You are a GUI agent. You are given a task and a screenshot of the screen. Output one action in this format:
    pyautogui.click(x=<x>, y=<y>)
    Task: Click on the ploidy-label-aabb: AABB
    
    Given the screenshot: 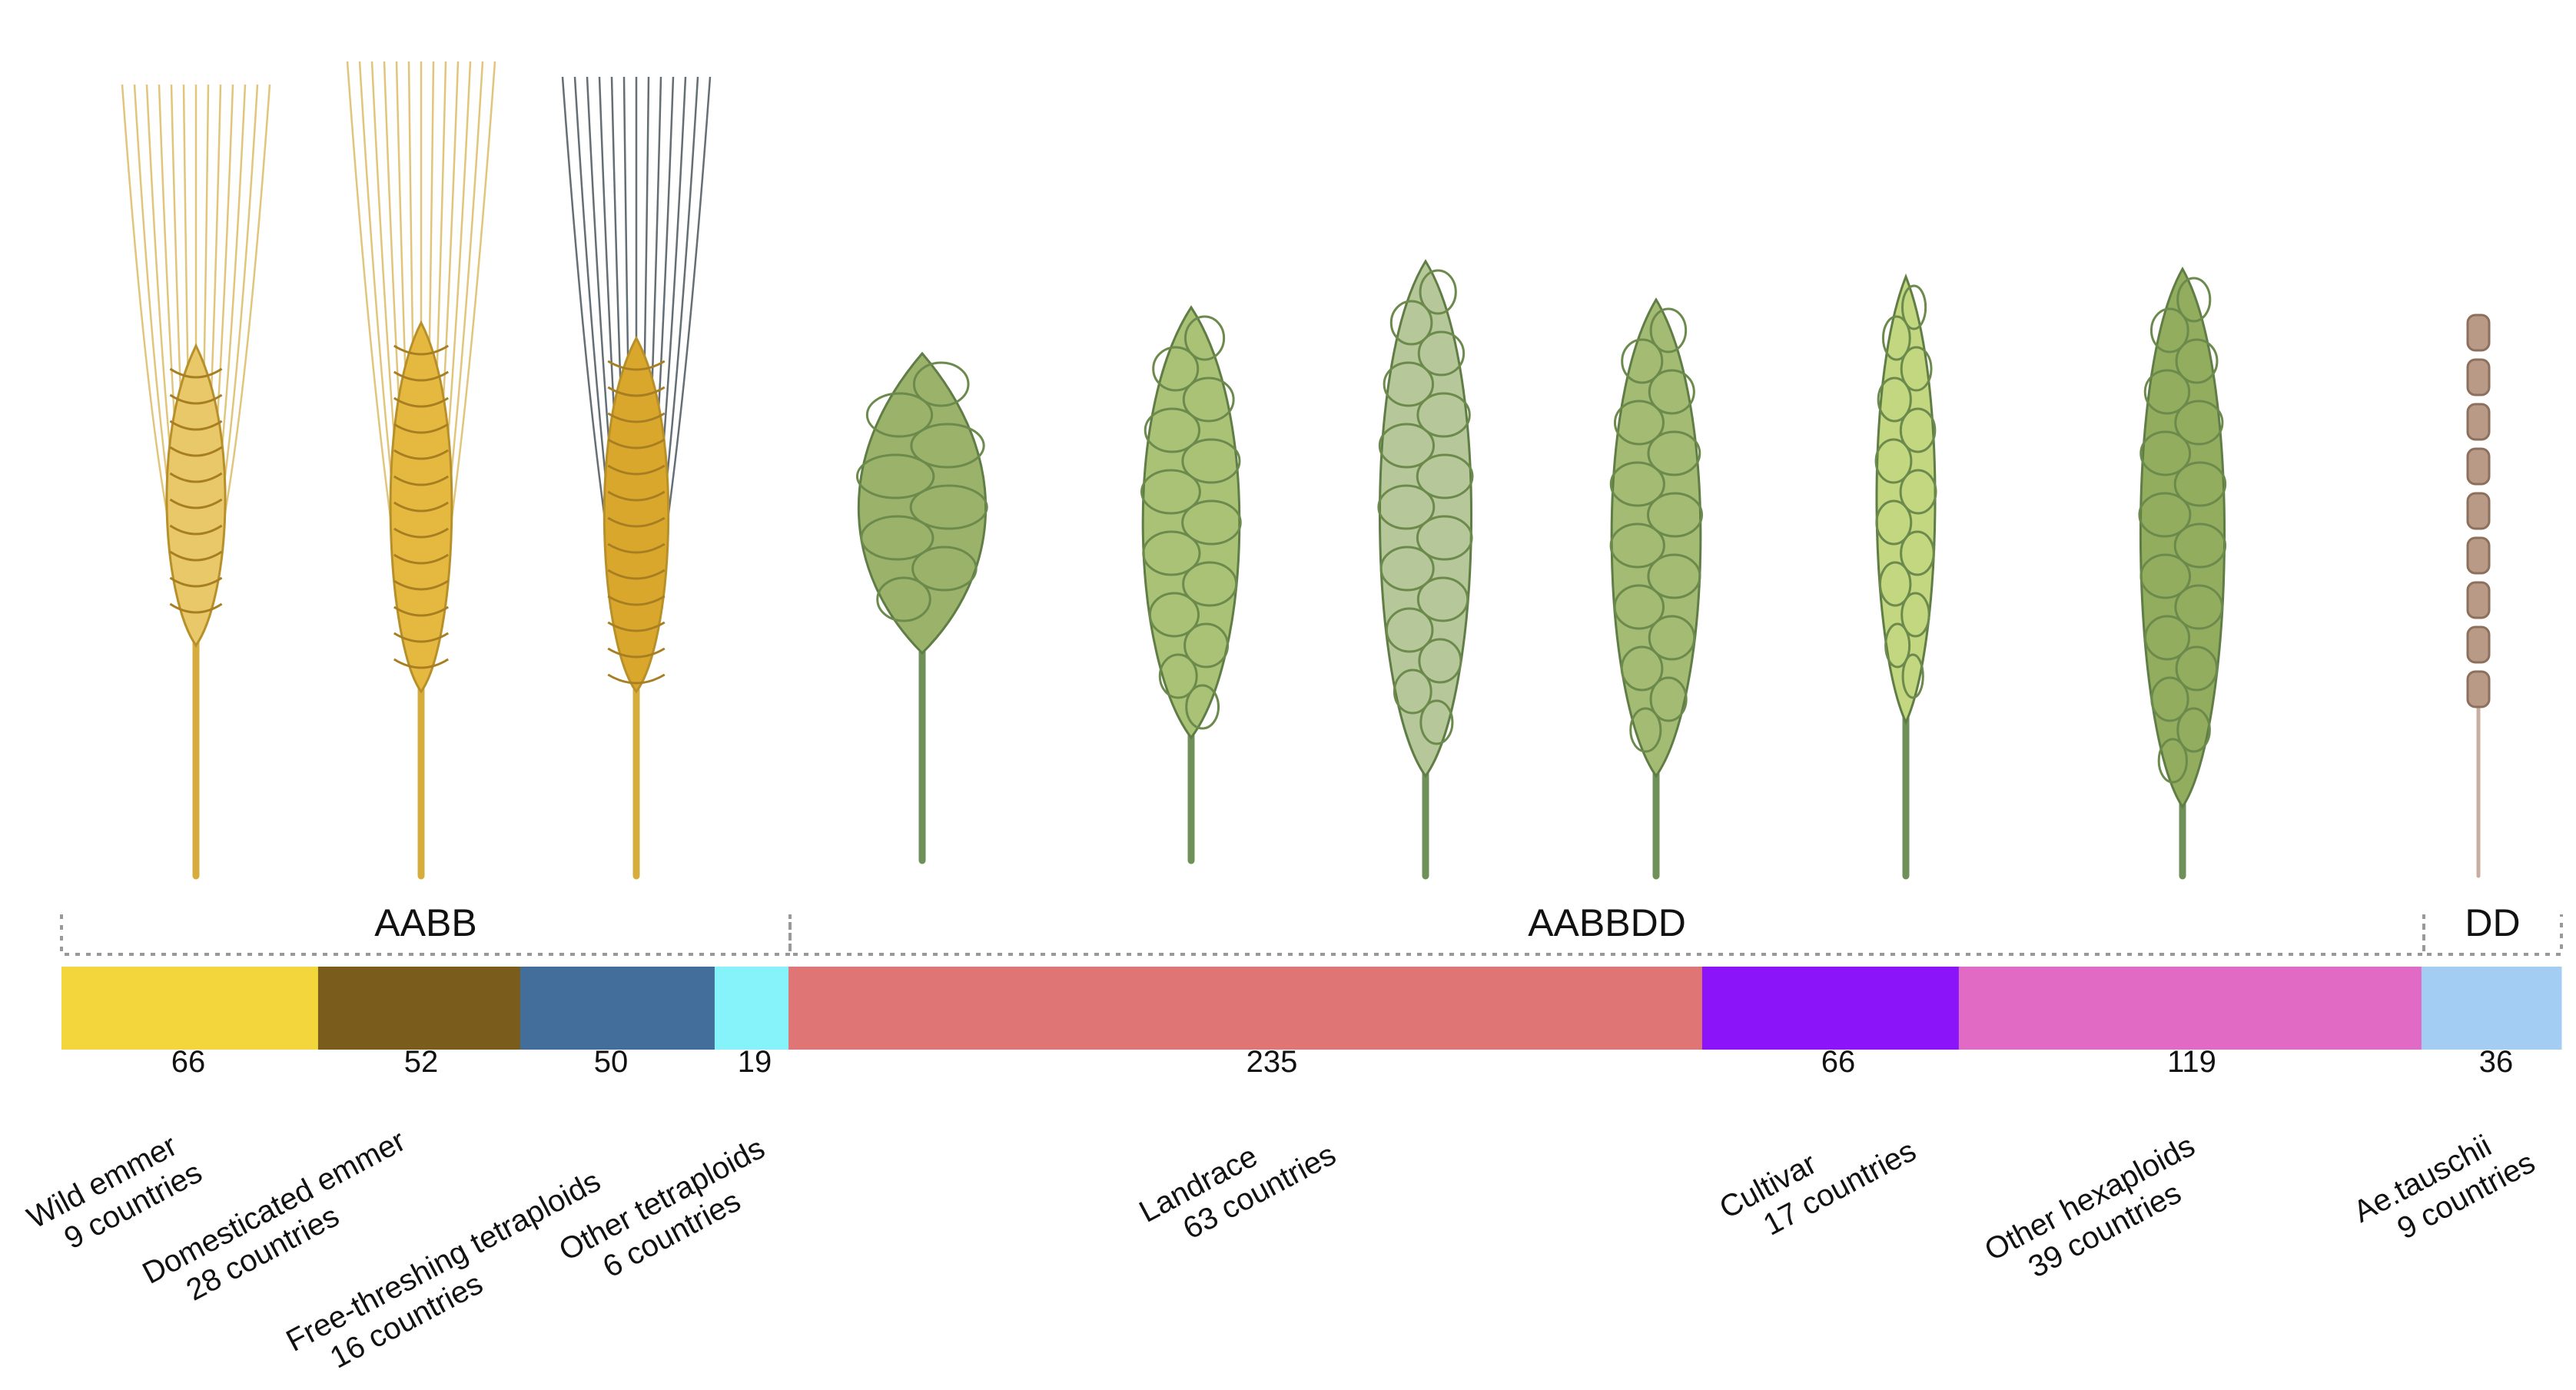 What is the action you would take?
    pyautogui.click(x=425, y=923)
    